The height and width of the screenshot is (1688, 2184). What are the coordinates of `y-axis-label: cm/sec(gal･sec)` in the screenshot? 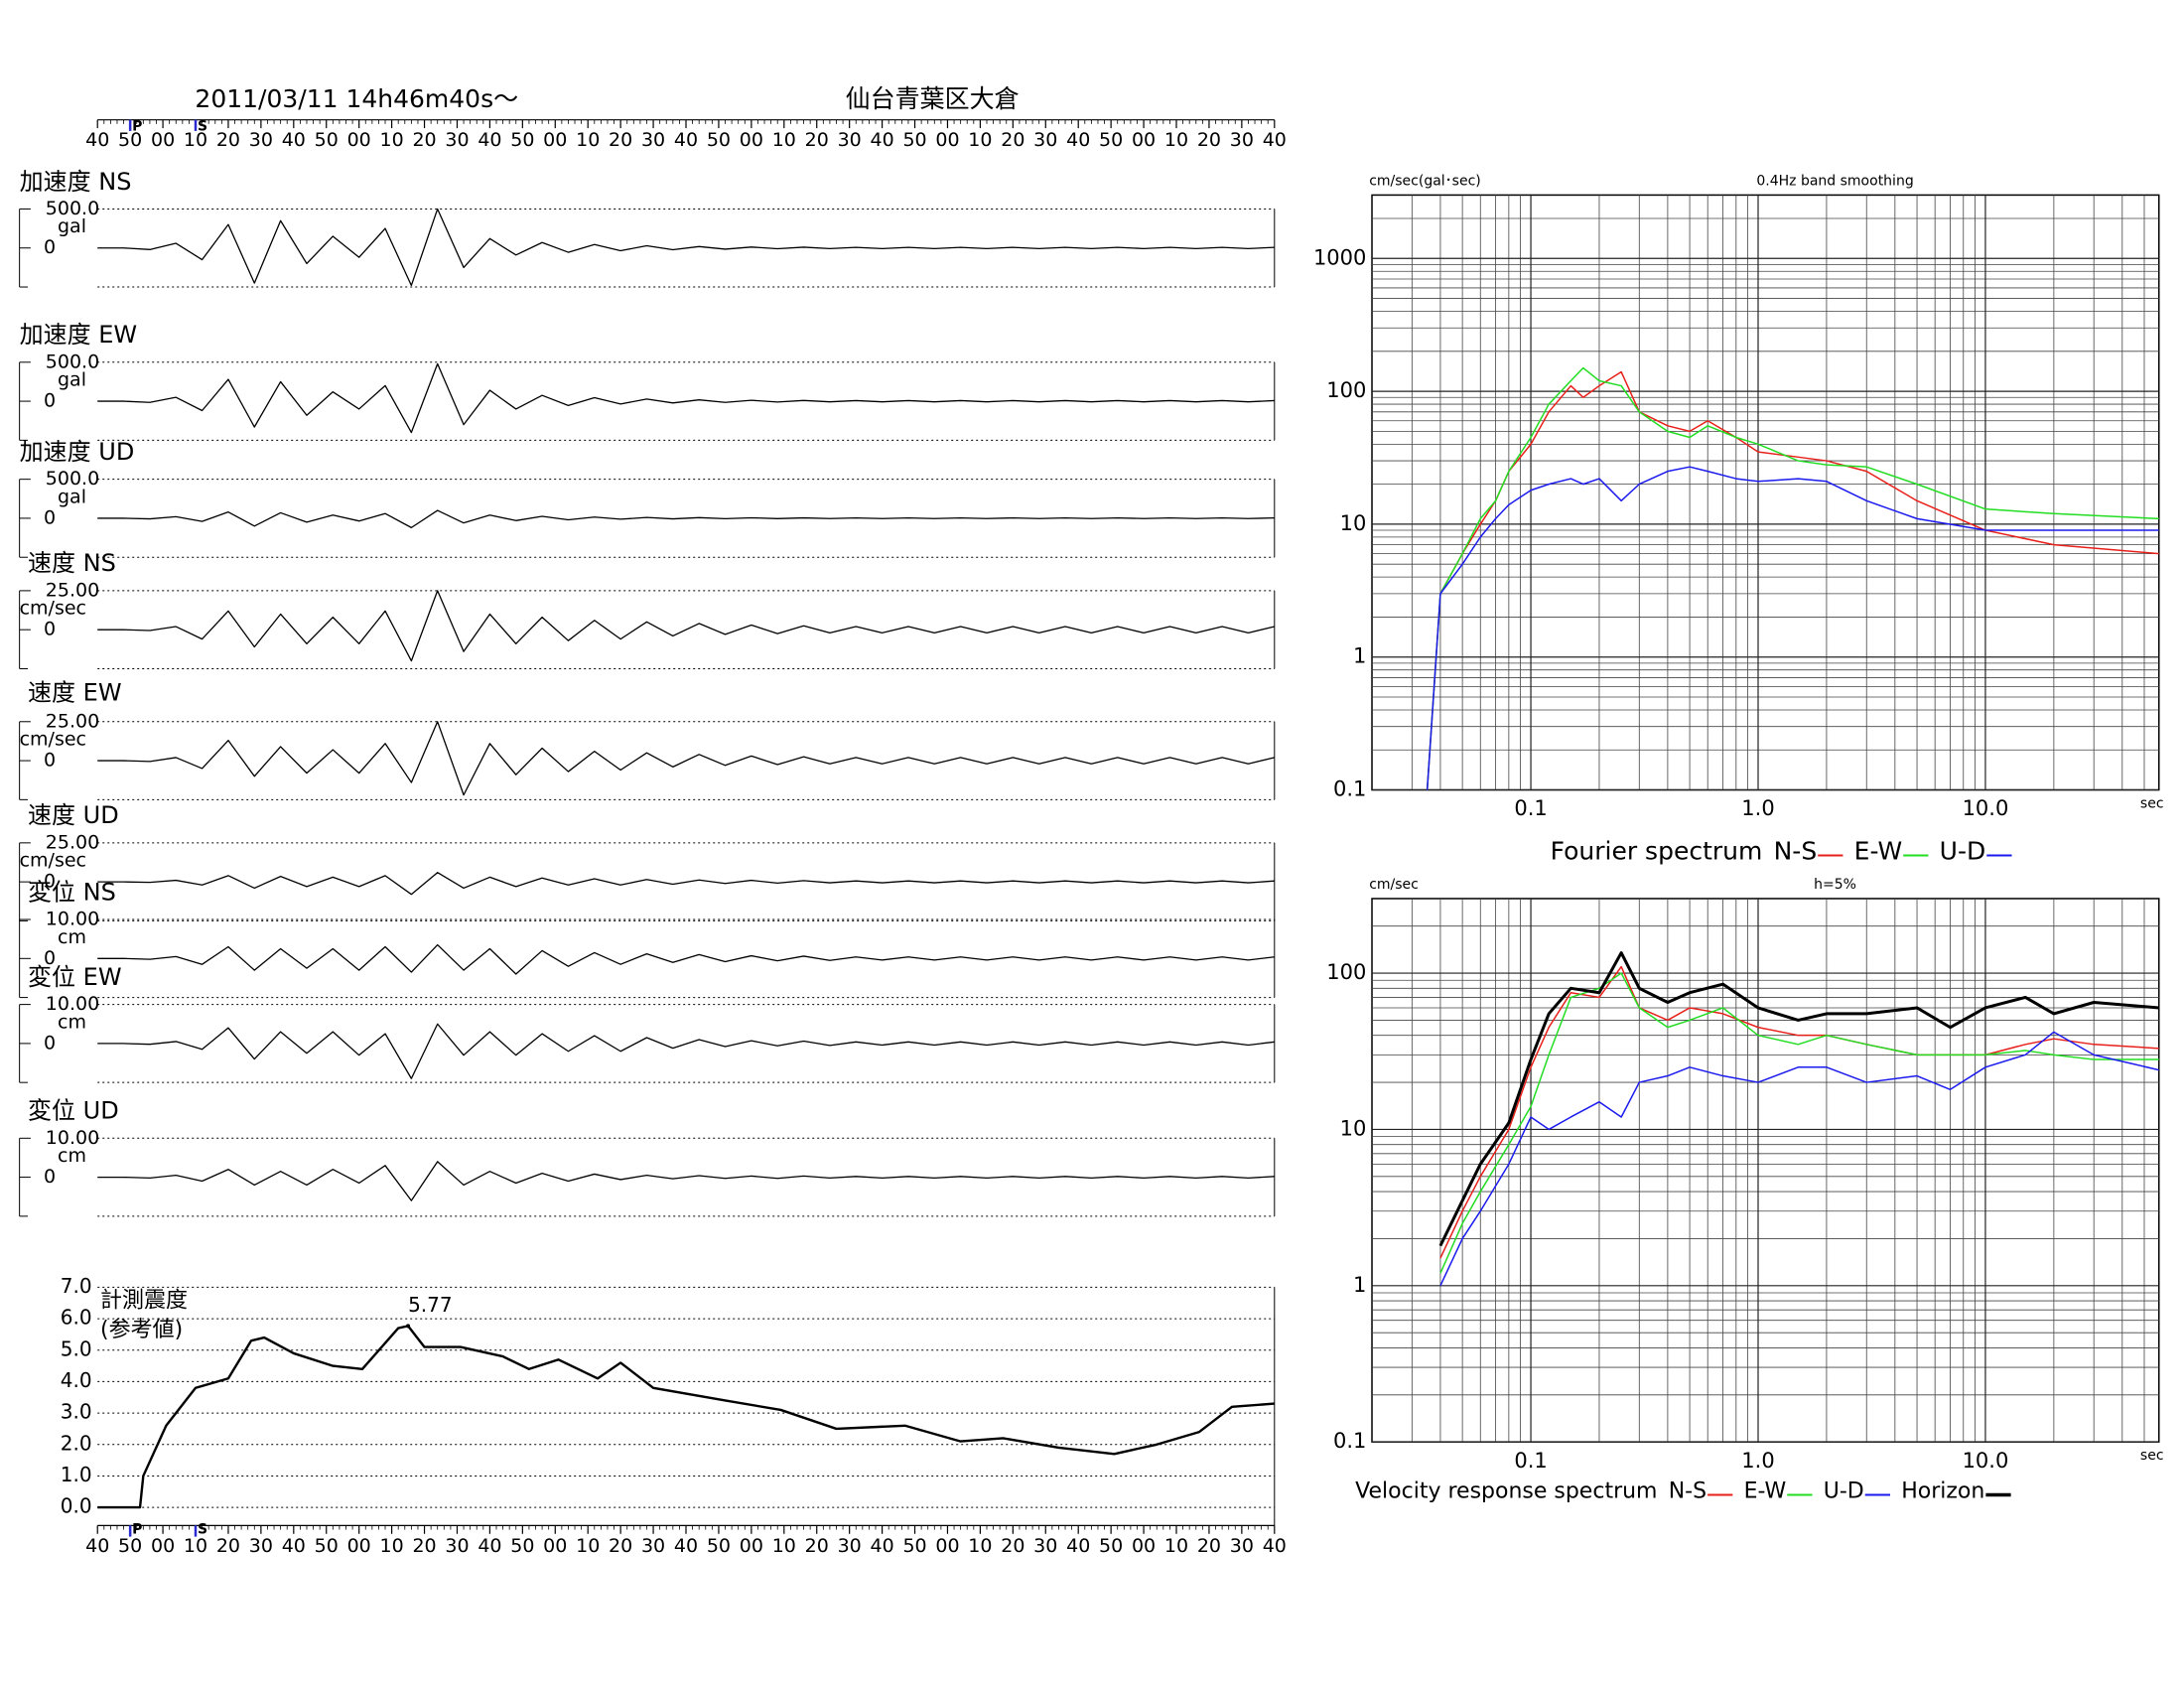 It's located at (1425, 181).